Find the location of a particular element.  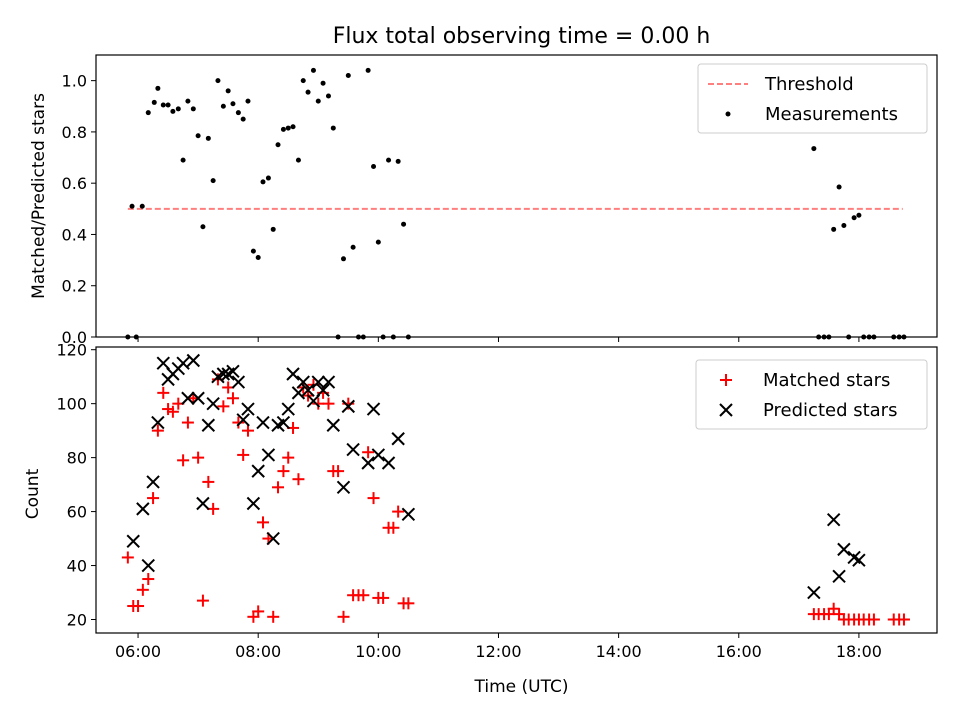

top-y-tick-label: 0.2 is located at coordinates (74, 286).